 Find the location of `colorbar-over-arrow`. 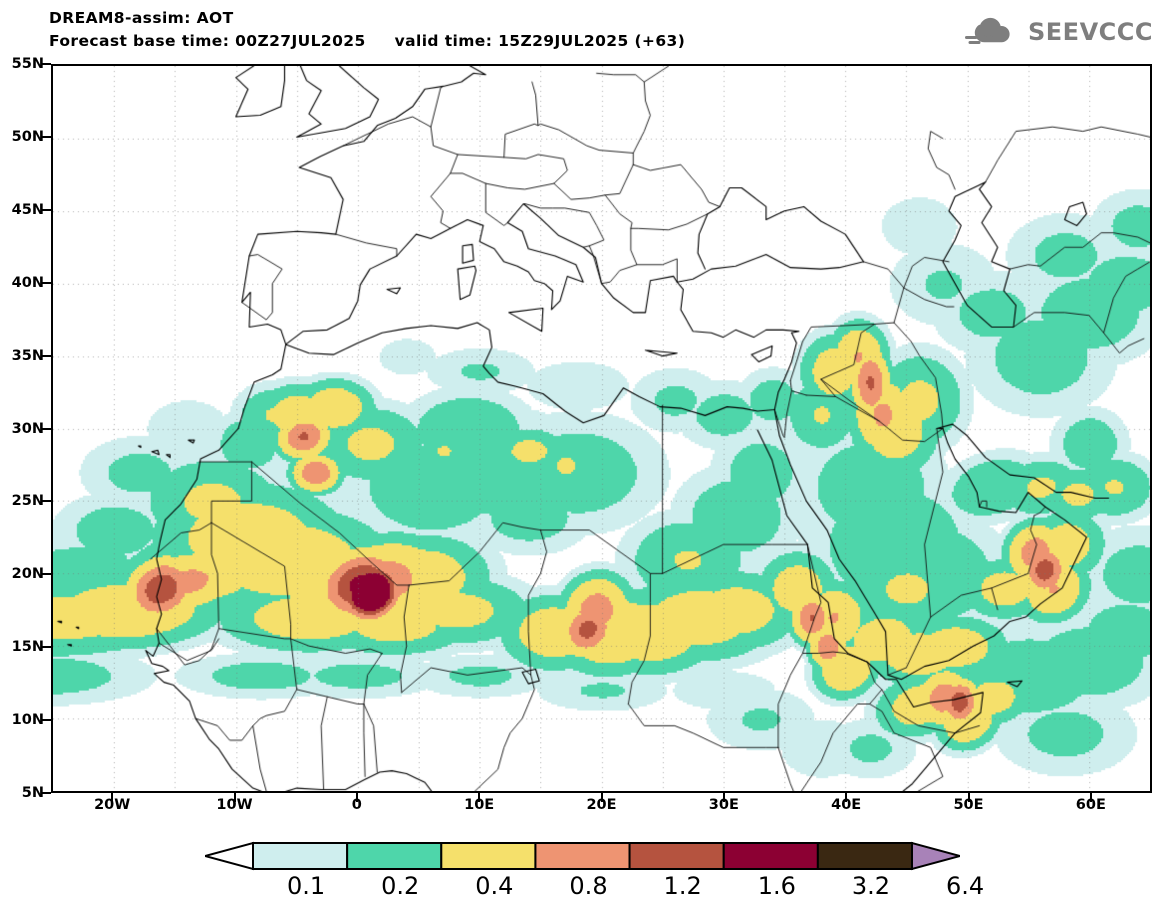

colorbar-over-arrow is located at coordinates (935, 856).